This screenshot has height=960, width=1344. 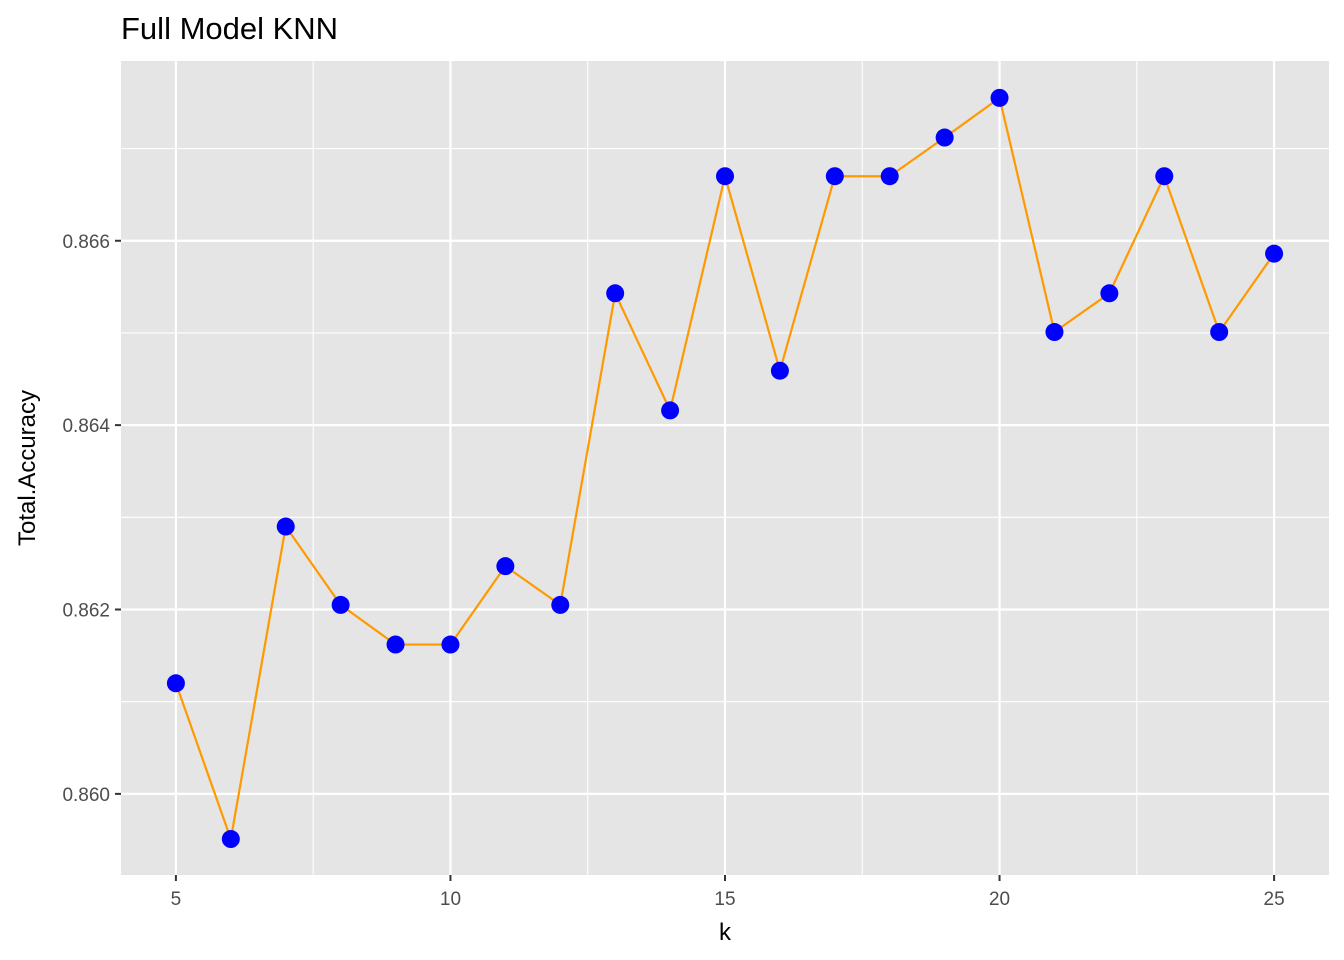 What do you see at coordinates (176, 899) in the screenshot?
I see `x-tick-label: 5` at bounding box center [176, 899].